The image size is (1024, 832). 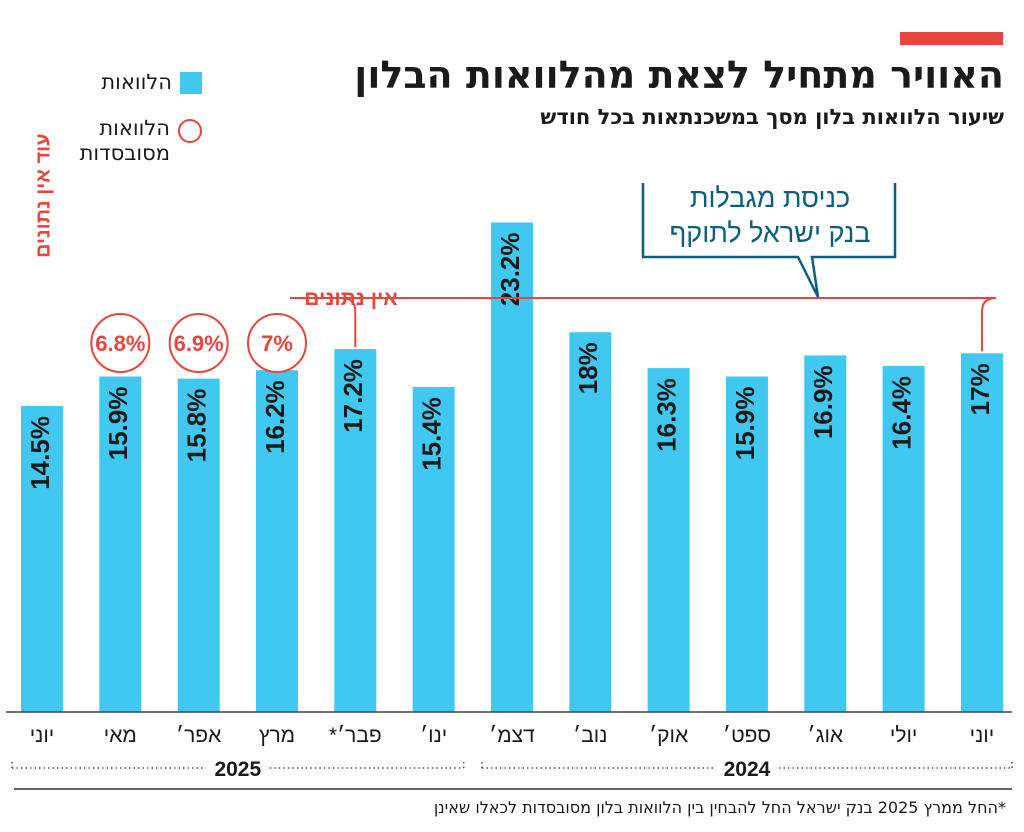 I want to click on bar-value-label-0: 17%, so click(x=980, y=389).